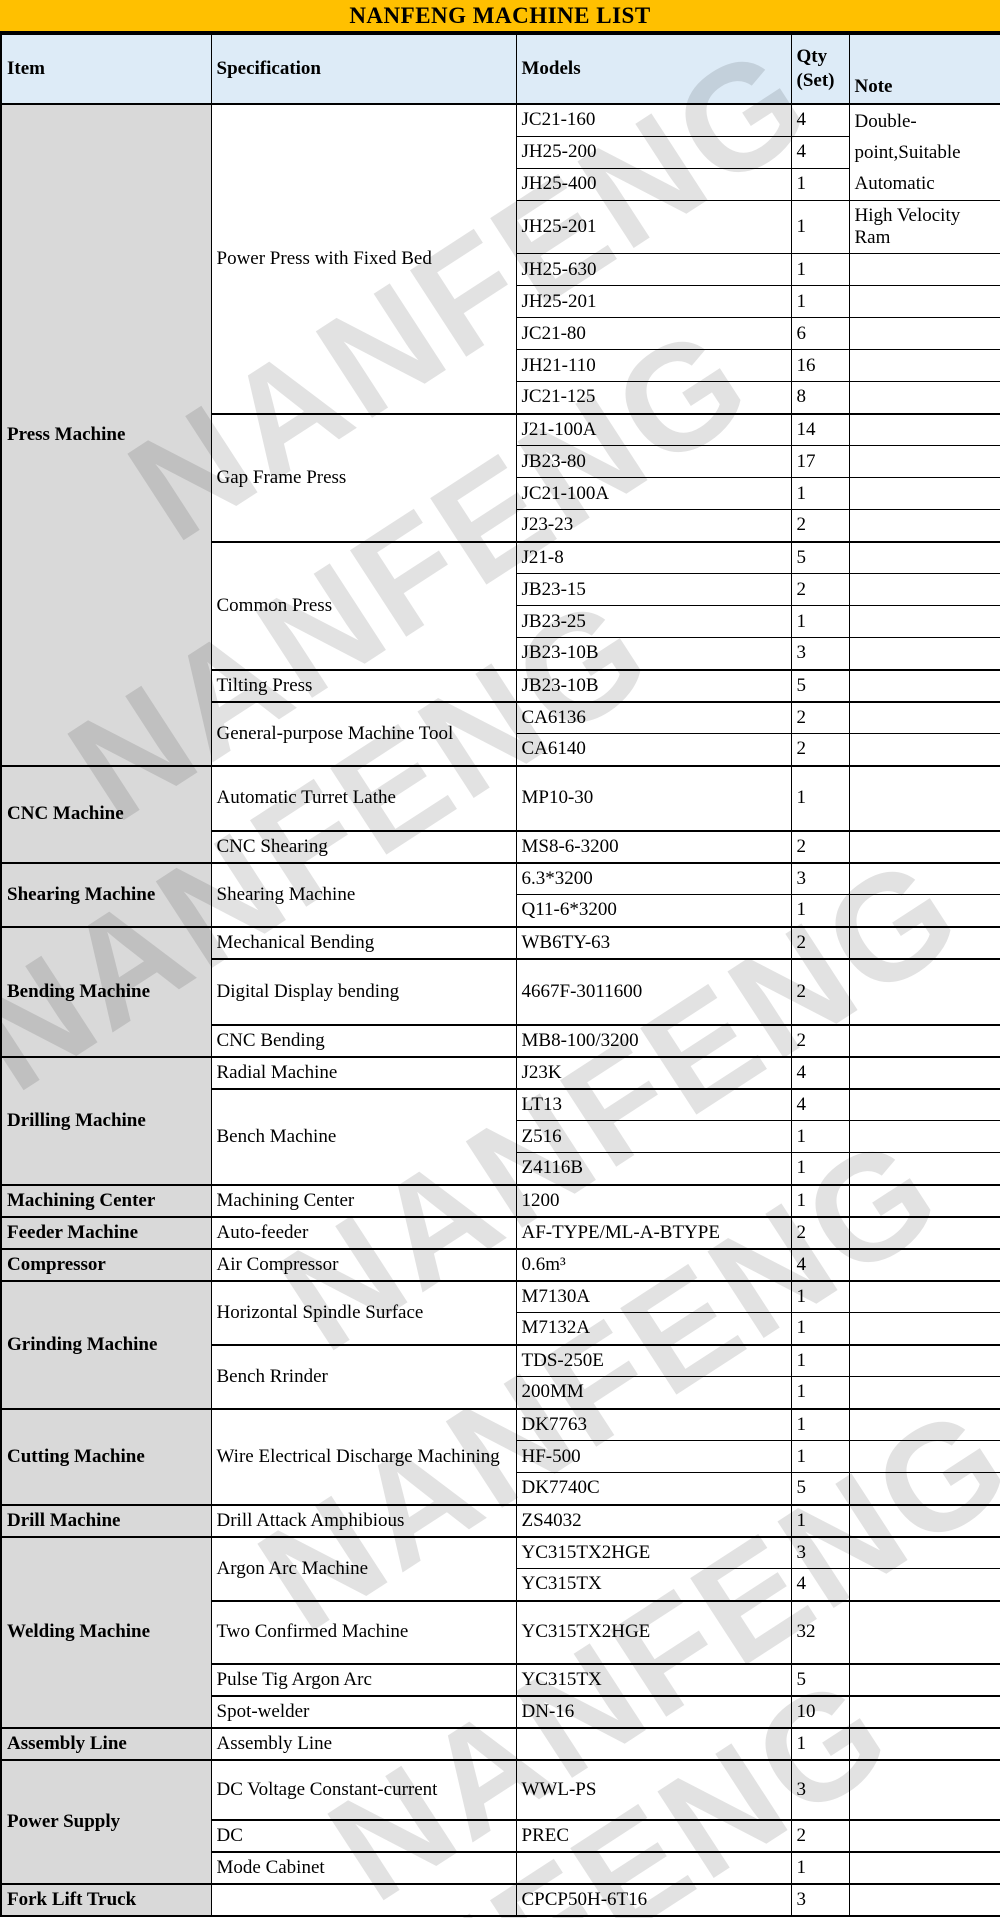 The width and height of the screenshot is (1000, 1918). Describe the element at coordinates (106, 894) in the screenshot. I see `item-cell: Shearing Machine` at that location.